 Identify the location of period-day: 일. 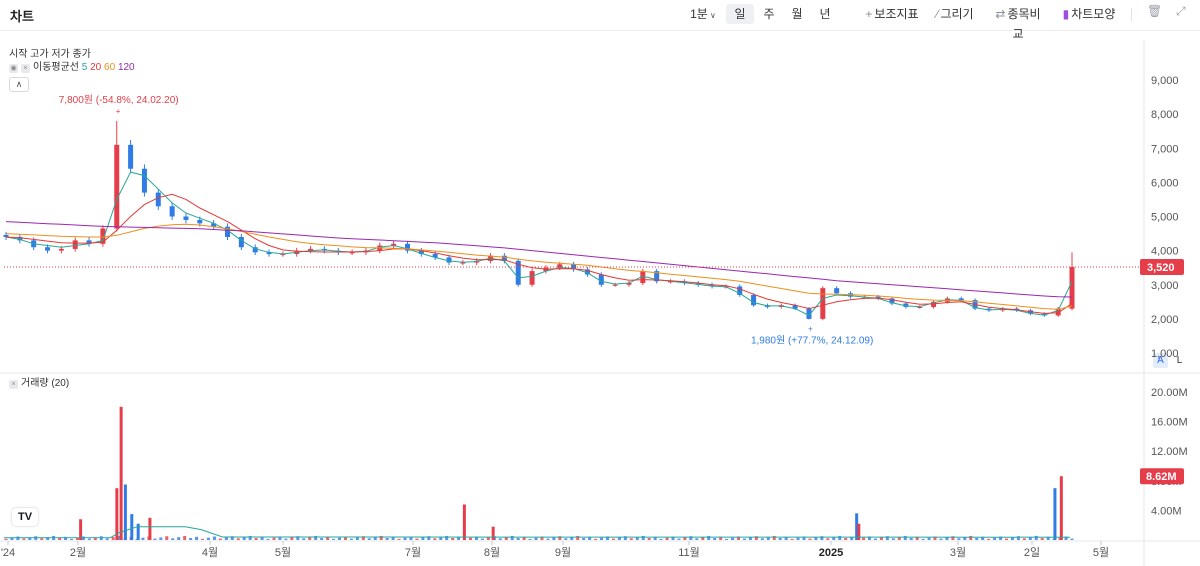
(740, 14).